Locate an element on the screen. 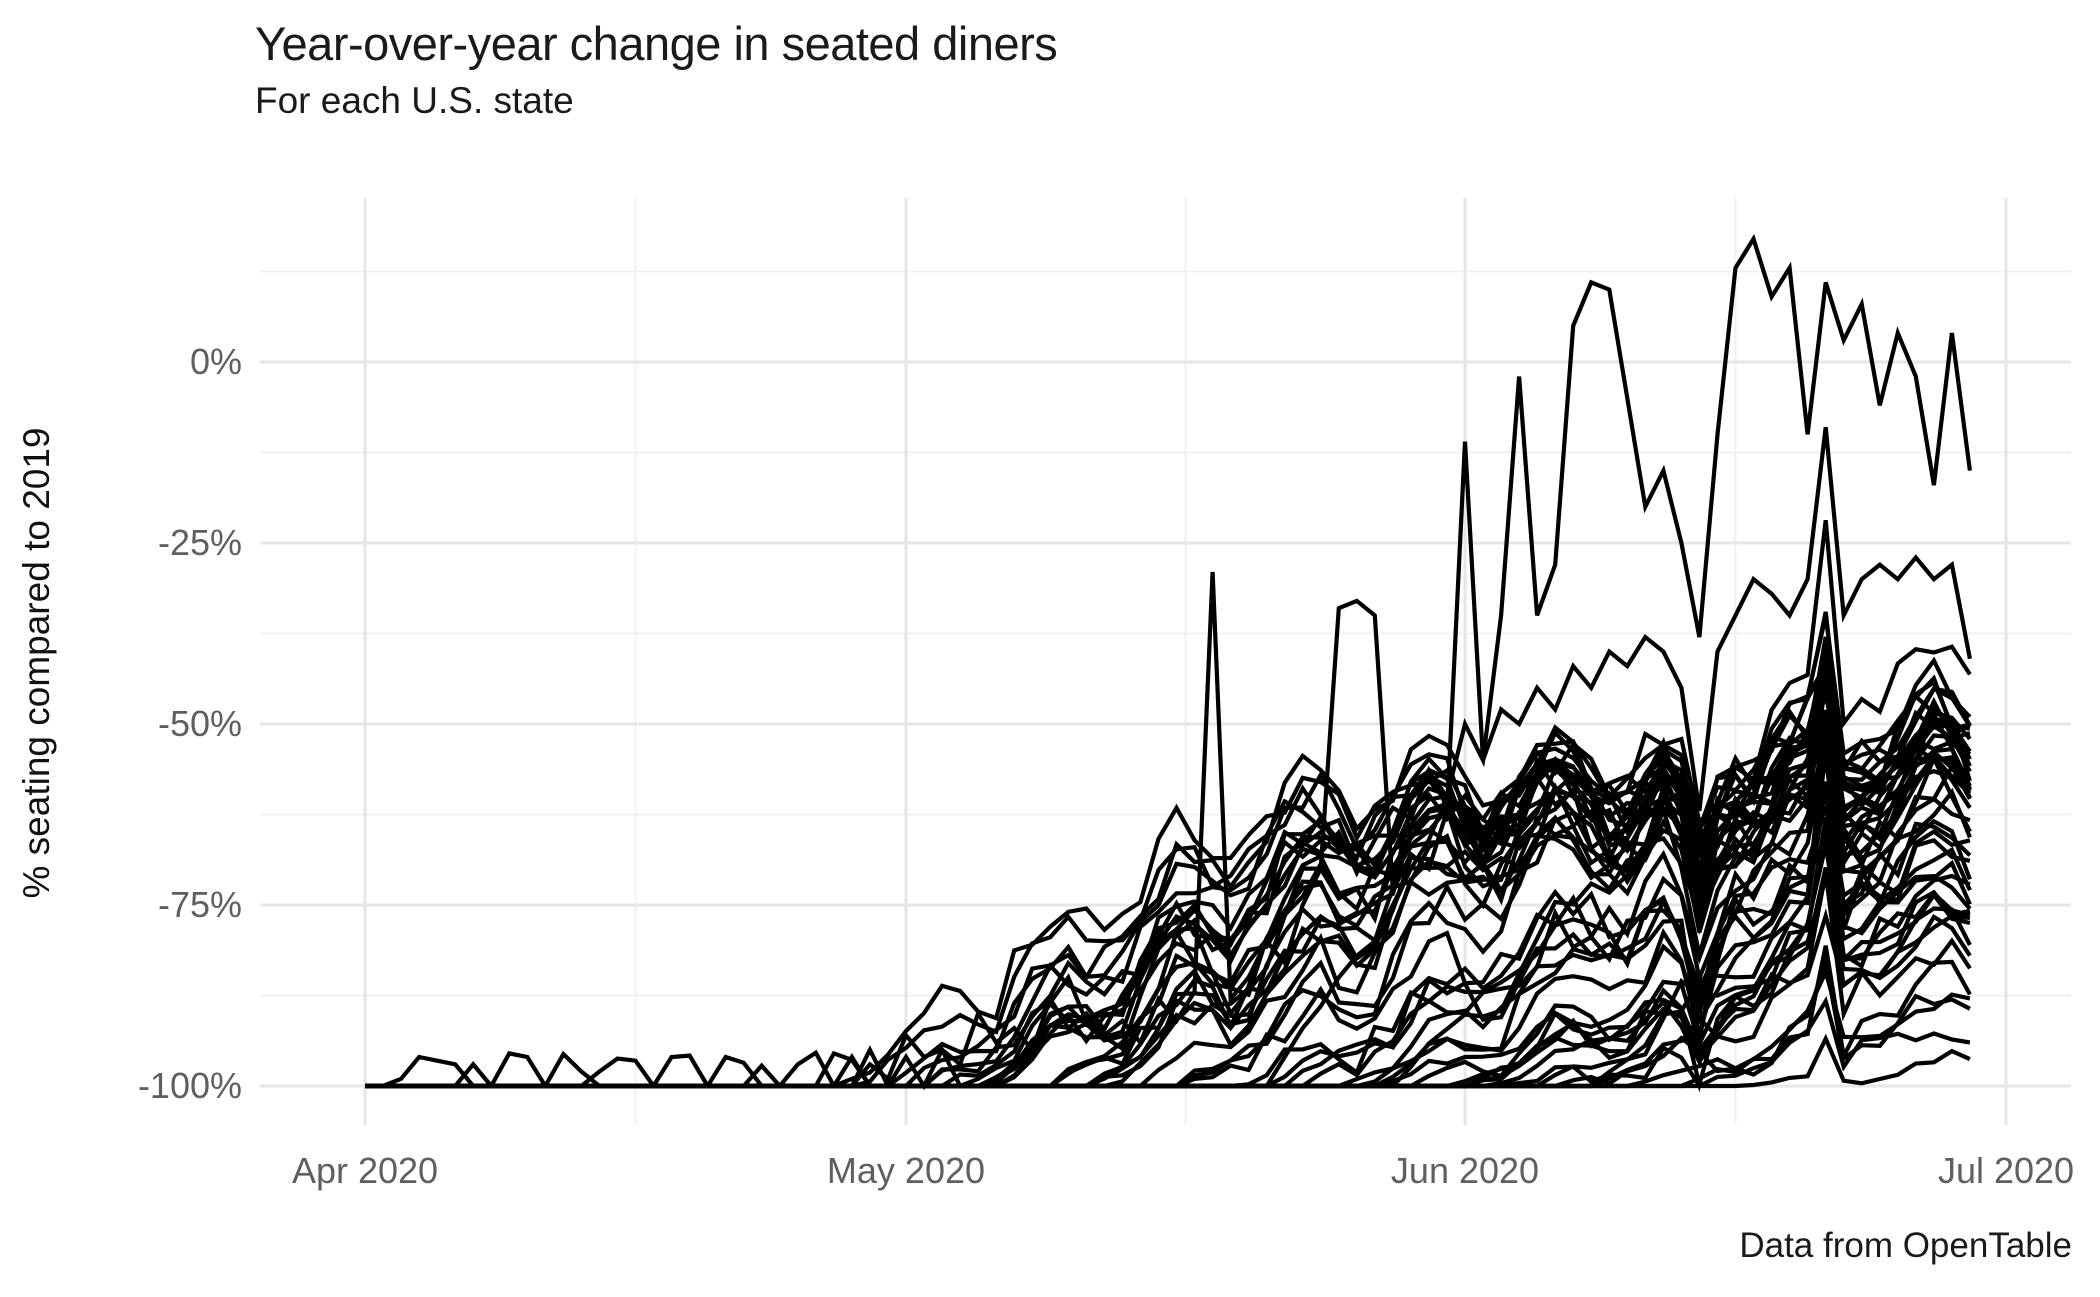 This screenshot has width=2100, height=1297. chart-subtitle: For each U.S. state is located at coordinates (414, 100).